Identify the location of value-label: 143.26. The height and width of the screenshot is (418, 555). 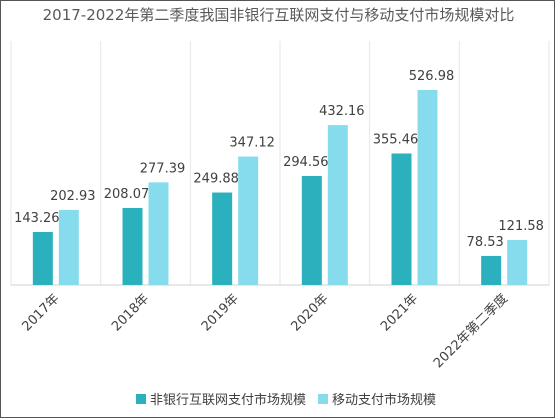
(37, 218).